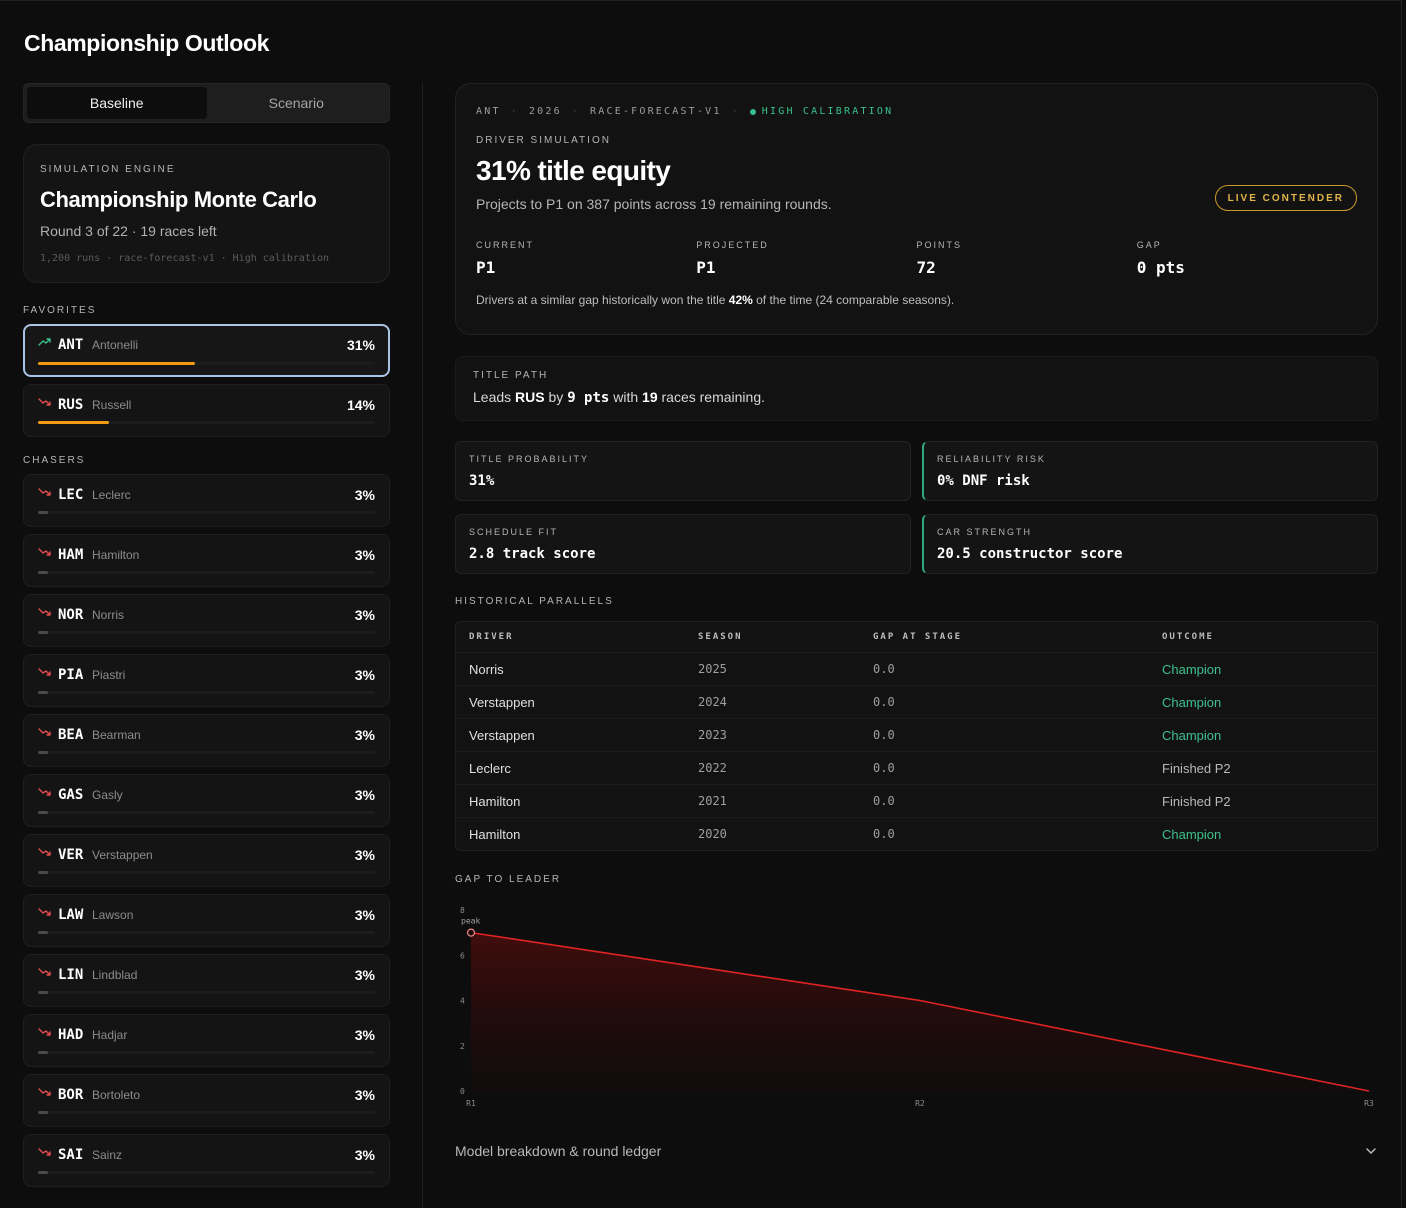 The image size is (1406, 1208). What do you see at coordinates (112, 405) in the screenshot?
I see `driver-name: Russell` at bounding box center [112, 405].